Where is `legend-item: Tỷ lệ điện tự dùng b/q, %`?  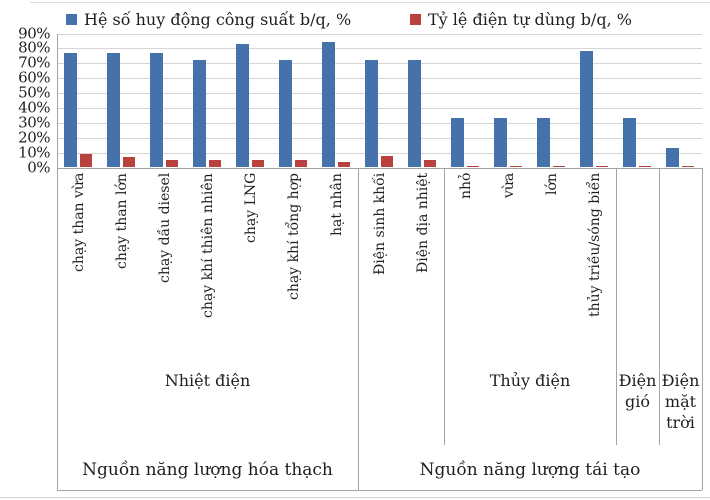
legend-item: Tỷ lệ điện tự dùng b/q, % is located at coordinates (521, 19).